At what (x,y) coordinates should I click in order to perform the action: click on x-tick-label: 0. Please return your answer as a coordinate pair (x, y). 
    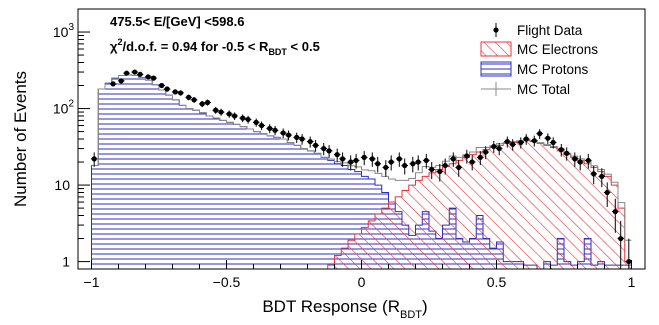
    Looking at the image, I should click on (362, 282).